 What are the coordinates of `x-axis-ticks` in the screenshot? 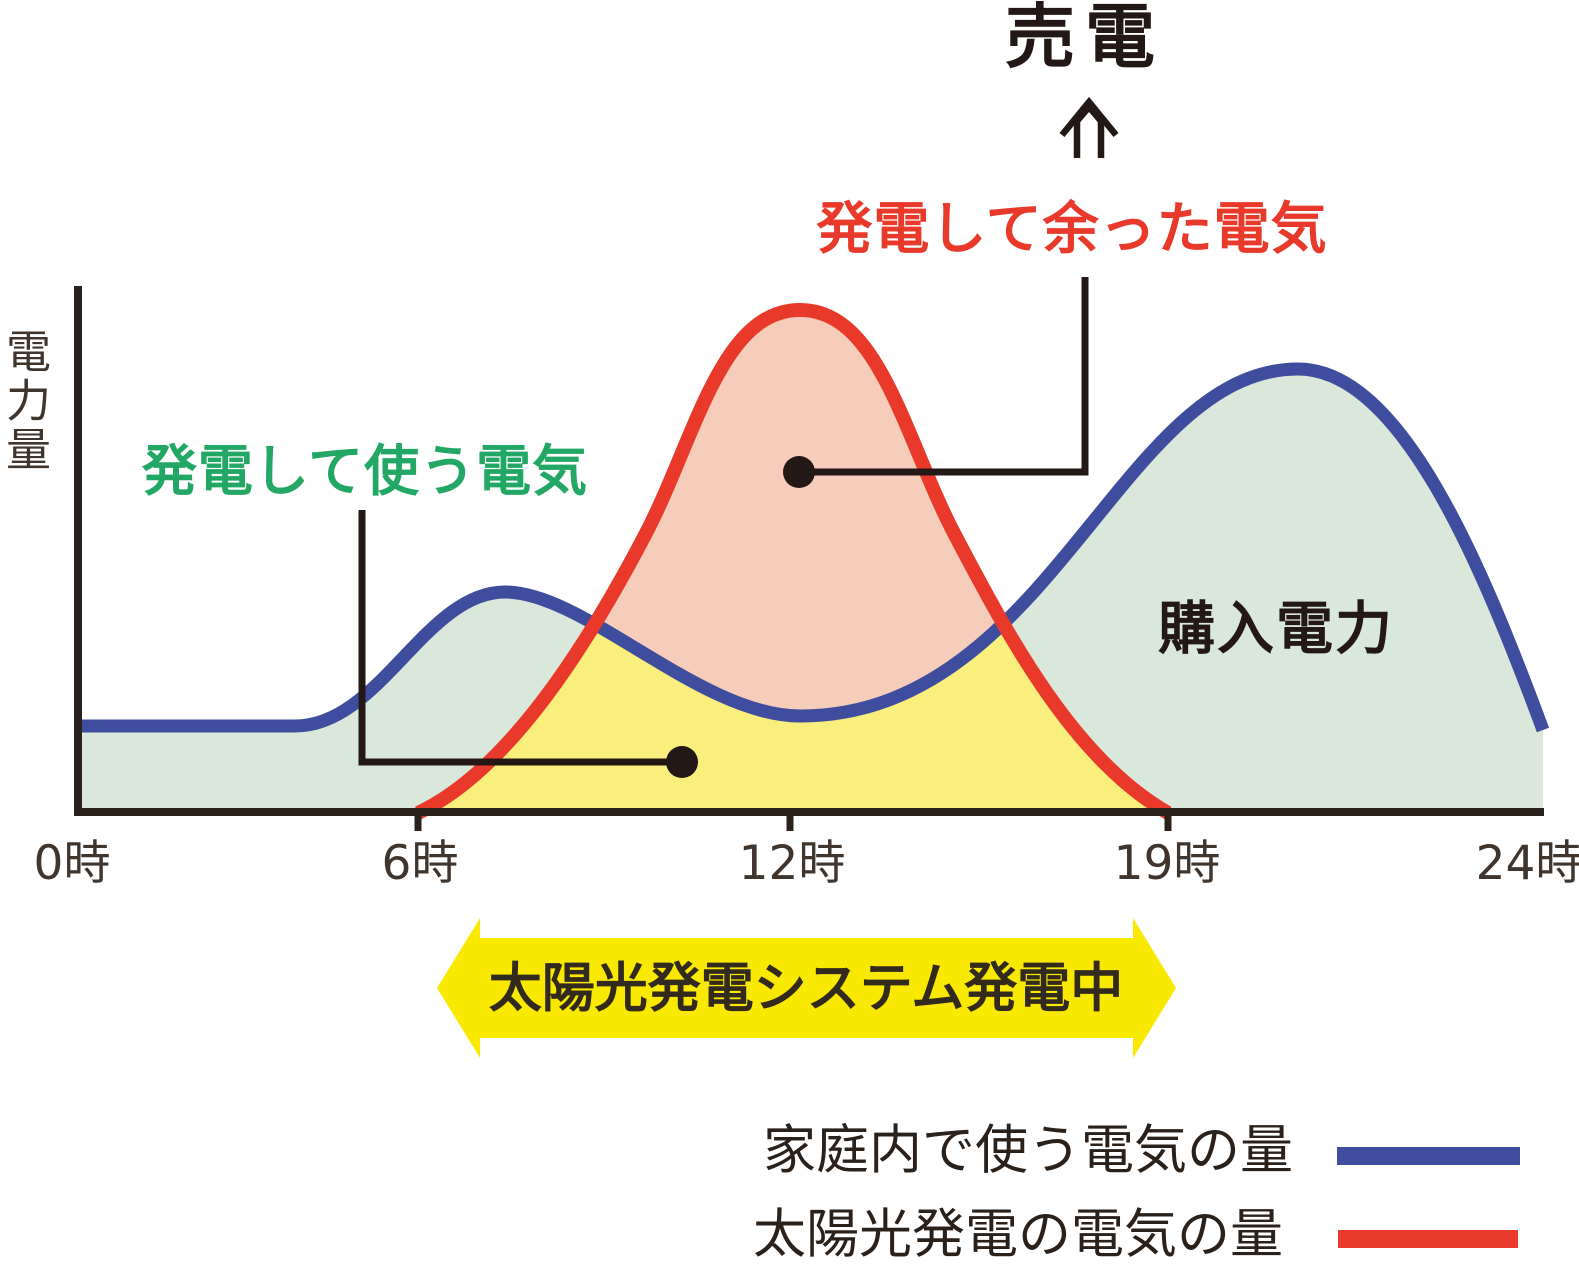 It's located at (793, 821).